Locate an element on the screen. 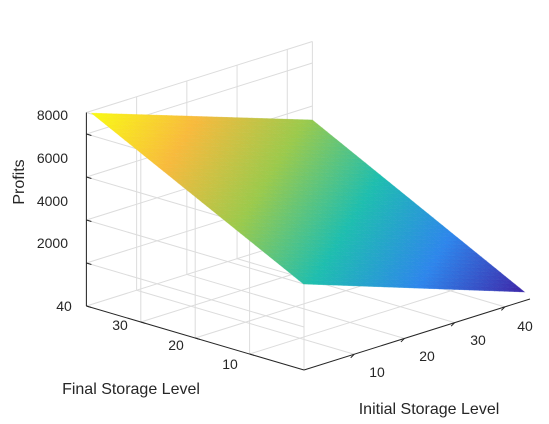 The height and width of the screenshot is (424, 549). x-axis-line is located at coordinates (417, 334).